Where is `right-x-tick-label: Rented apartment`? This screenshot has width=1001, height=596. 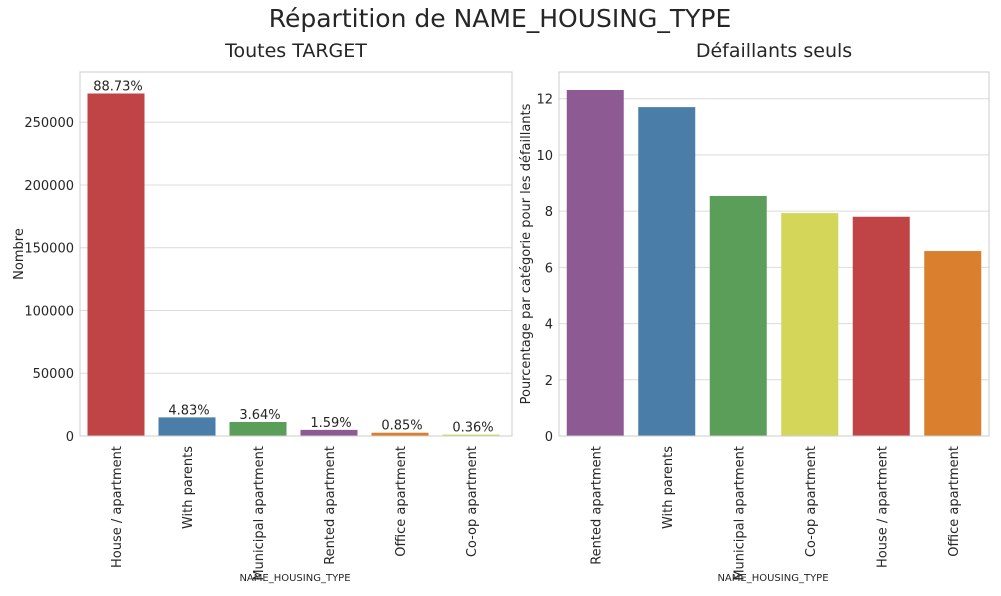
right-x-tick-label: Rented apartment is located at coordinates (596, 505).